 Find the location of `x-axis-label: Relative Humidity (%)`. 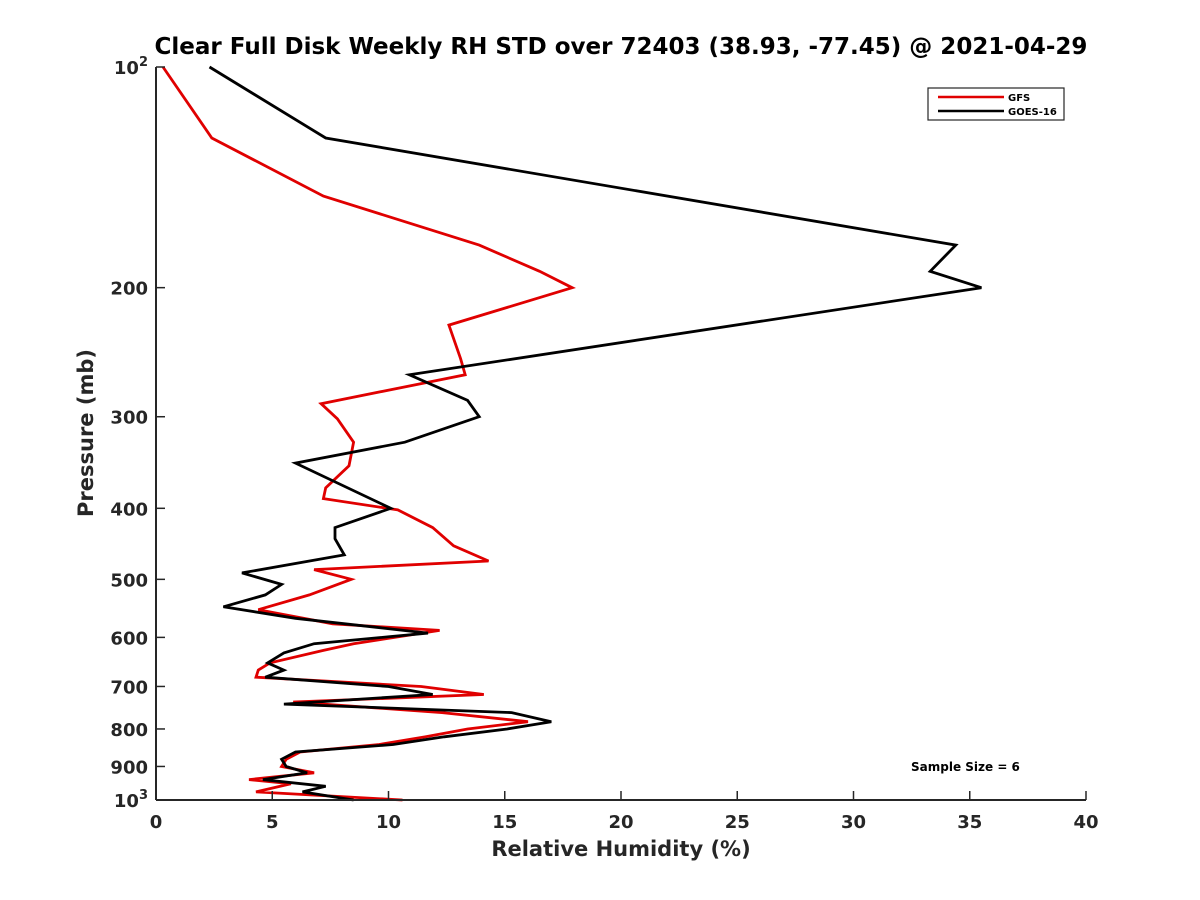

x-axis-label: Relative Humidity (%) is located at coordinates (620, 849).